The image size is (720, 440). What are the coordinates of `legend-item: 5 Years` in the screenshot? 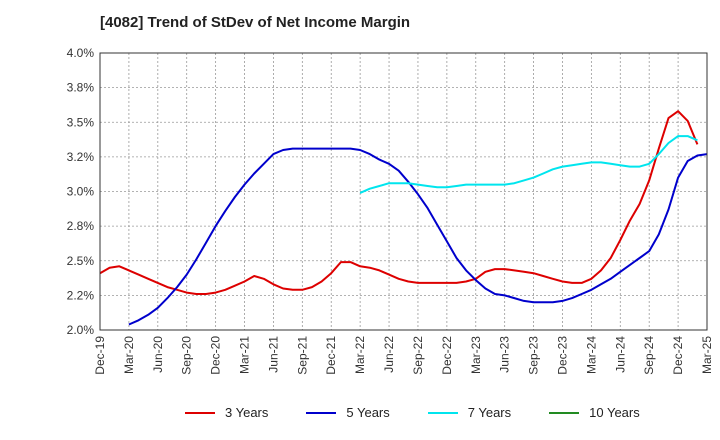 It's located at (348, 412).